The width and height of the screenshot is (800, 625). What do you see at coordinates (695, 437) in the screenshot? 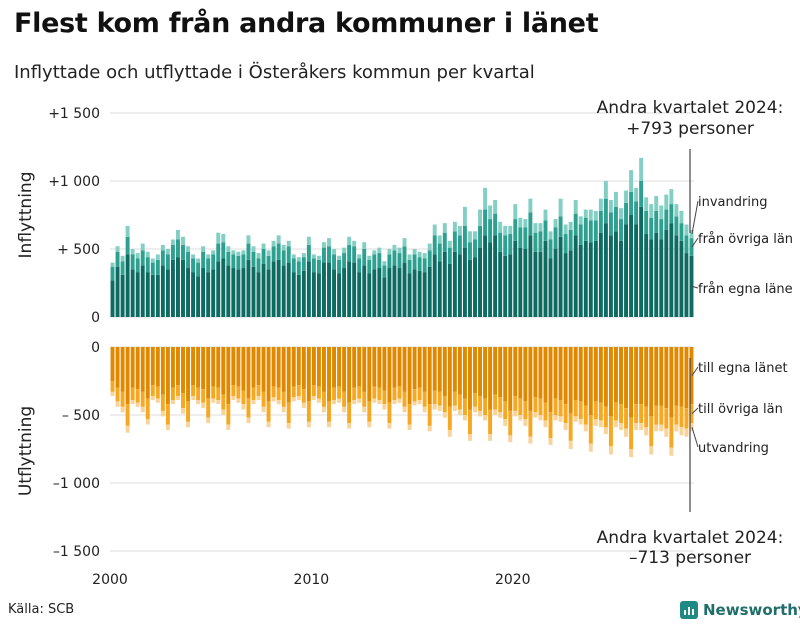
I see `outflow-legend-leader` at bounding box center [695, 437].